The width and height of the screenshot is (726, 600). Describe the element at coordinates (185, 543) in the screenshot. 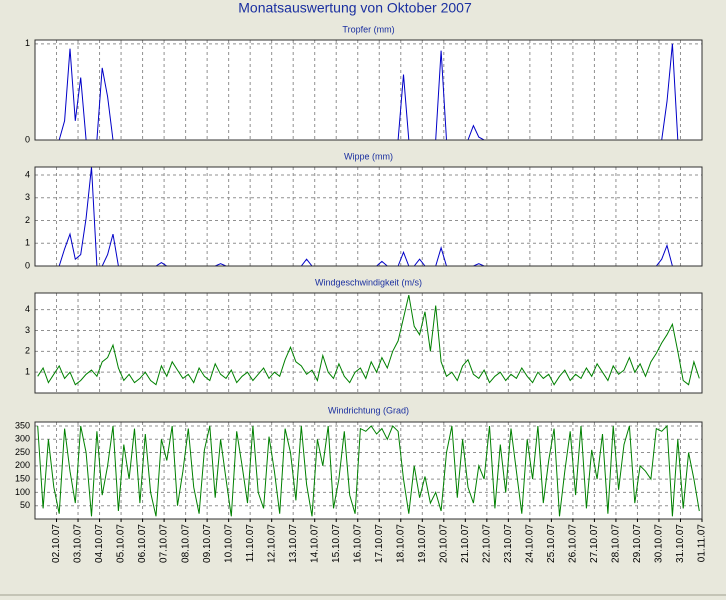

I see `x-tick-label: 08.10.07` at that location.